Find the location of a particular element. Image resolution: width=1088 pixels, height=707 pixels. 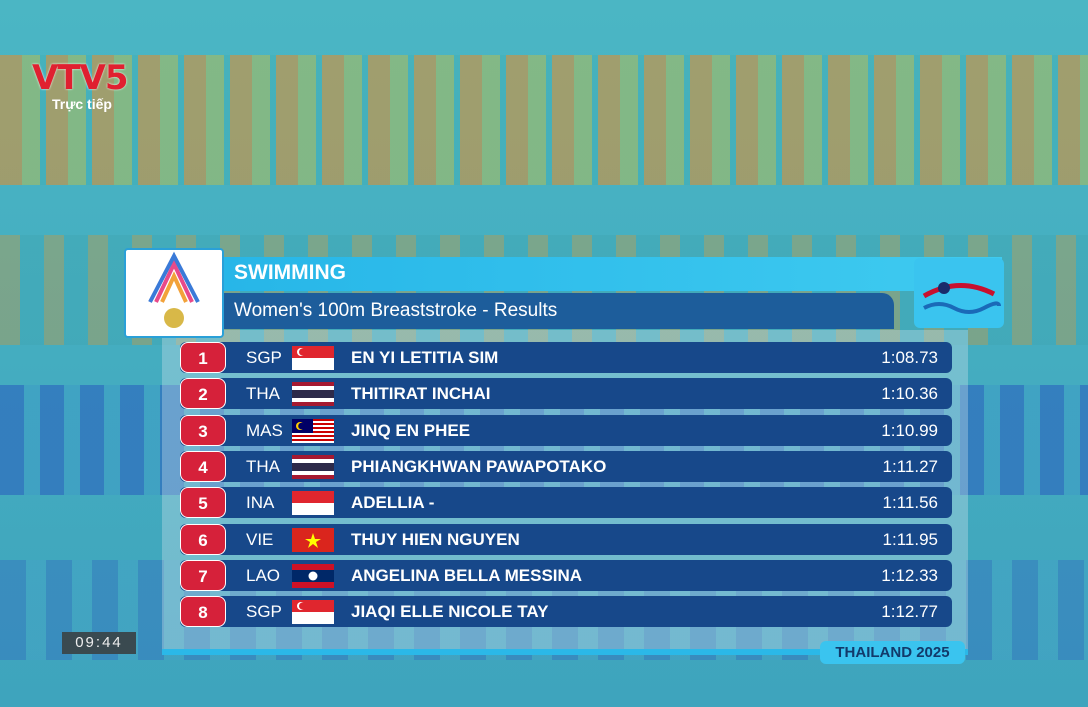

games-emblem is located at coordinates (174, 289).